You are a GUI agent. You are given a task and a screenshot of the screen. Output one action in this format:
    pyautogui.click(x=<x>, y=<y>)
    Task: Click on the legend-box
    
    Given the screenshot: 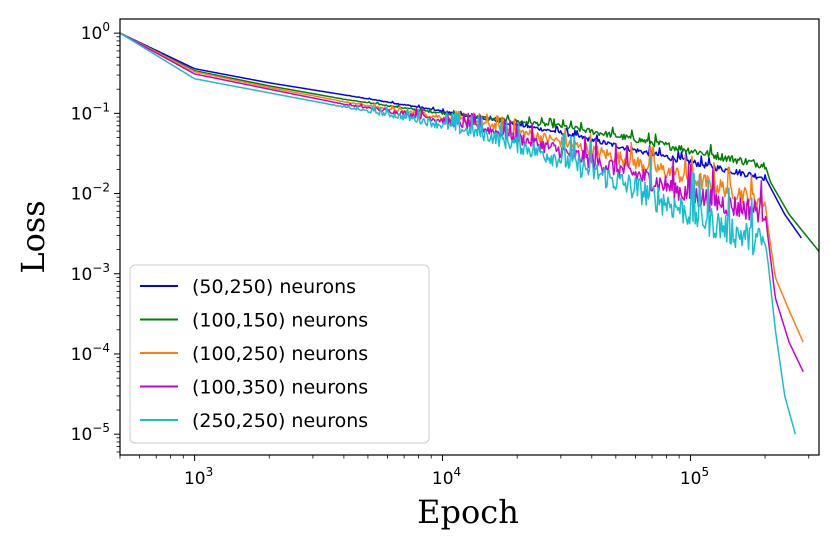 What is the action you would take?
    pyautogui.click(x=279, y=354)
    